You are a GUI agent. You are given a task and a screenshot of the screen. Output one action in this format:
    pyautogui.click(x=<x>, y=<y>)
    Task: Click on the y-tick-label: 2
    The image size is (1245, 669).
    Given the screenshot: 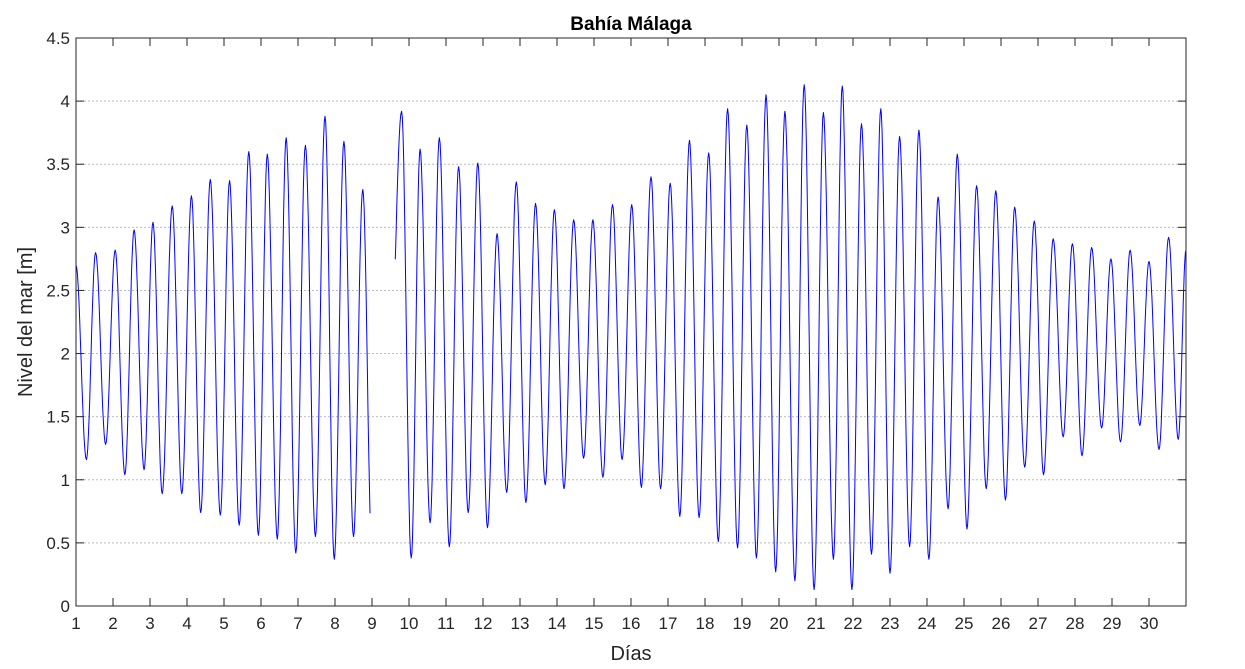 What is the action you would take?
    pyautogui.click(x=65, y=354)
    